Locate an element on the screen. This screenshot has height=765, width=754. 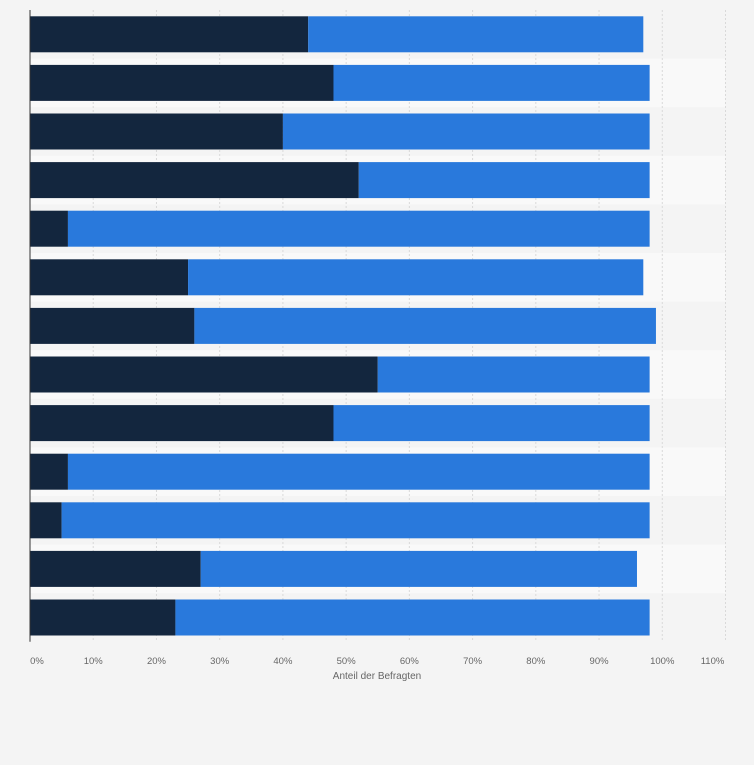
x-tick-label: 100% is located at coordinates (662, 661).